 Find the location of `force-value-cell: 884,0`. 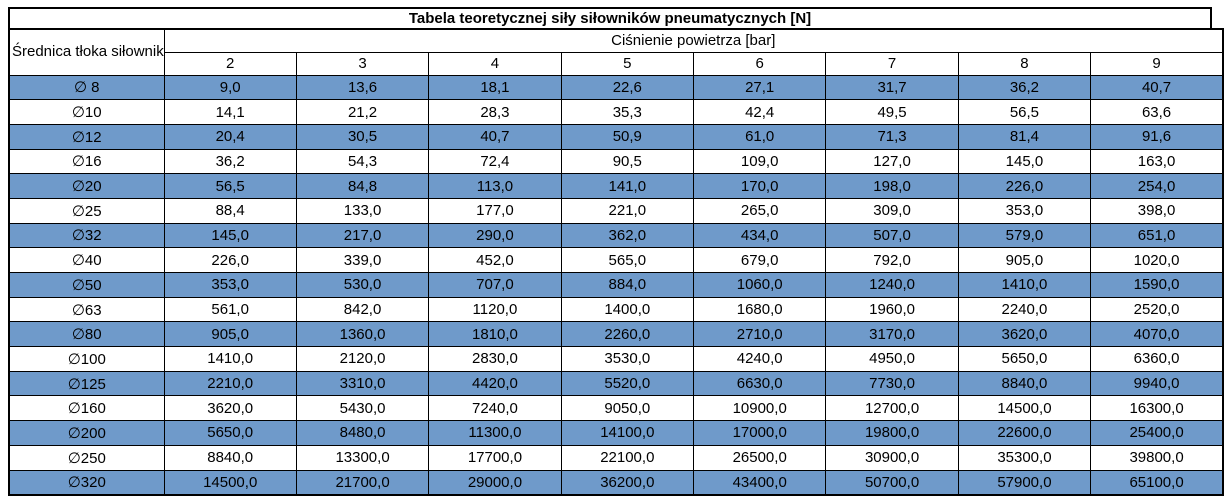

force-value-cell: 884,0 is located at coordinates (627, 285).